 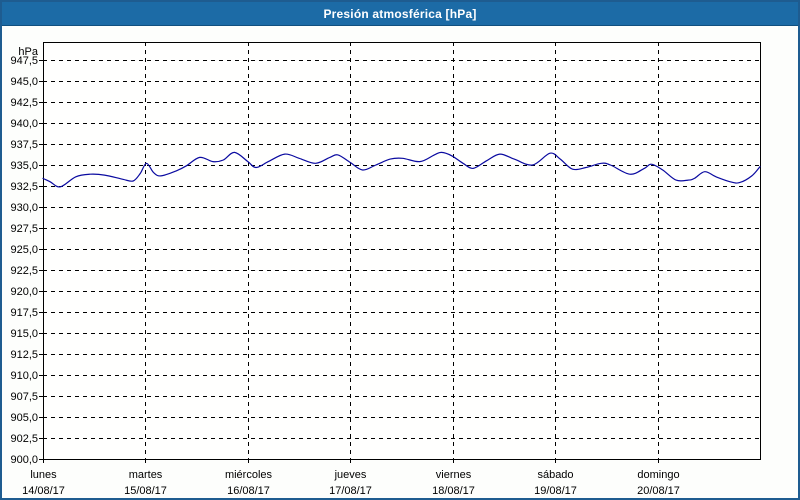 What do you see at coordinates (24, 229) in the screenshot?
I see `y-tick-label: 927,5` at bounding box center [24, 229].